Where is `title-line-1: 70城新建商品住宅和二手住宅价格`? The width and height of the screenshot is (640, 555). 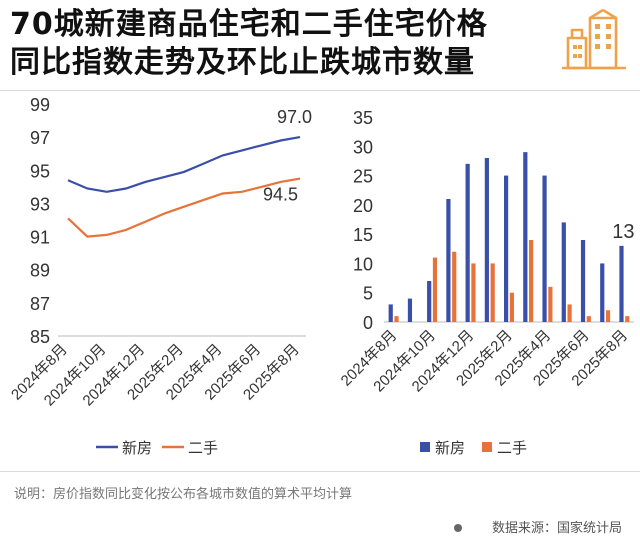 title-line-1: 70城新建商品住宅和二手住宅价格 is located at coordinates (249, 24).